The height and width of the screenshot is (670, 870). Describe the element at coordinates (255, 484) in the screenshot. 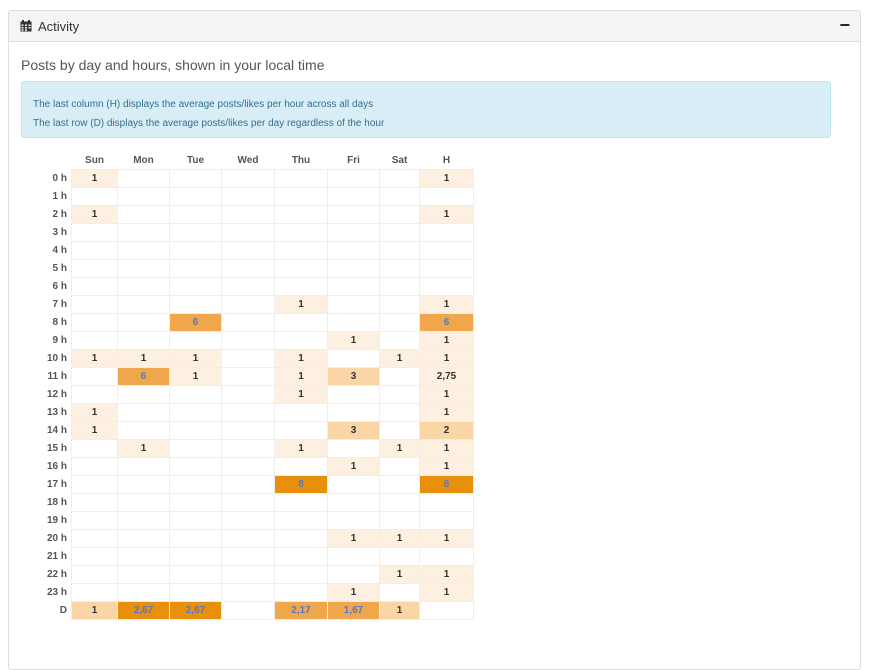

I see `heatmap-row: 17 h 8 8` at that location.